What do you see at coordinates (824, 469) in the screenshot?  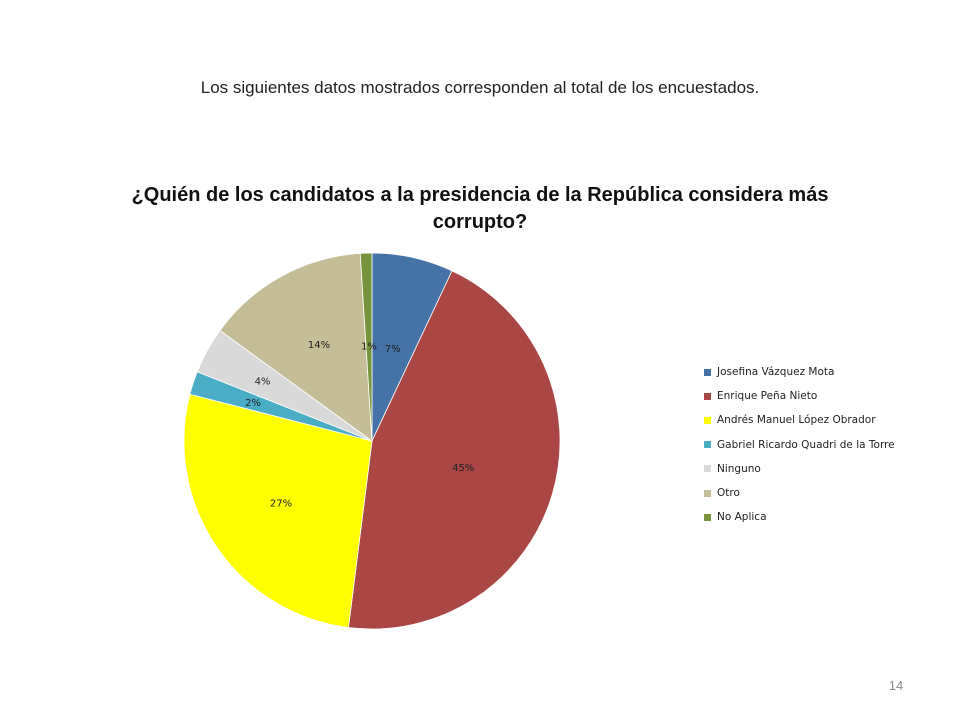 I see `legend-item-ninguno: Ninguno` at bounding box center [824, 469].